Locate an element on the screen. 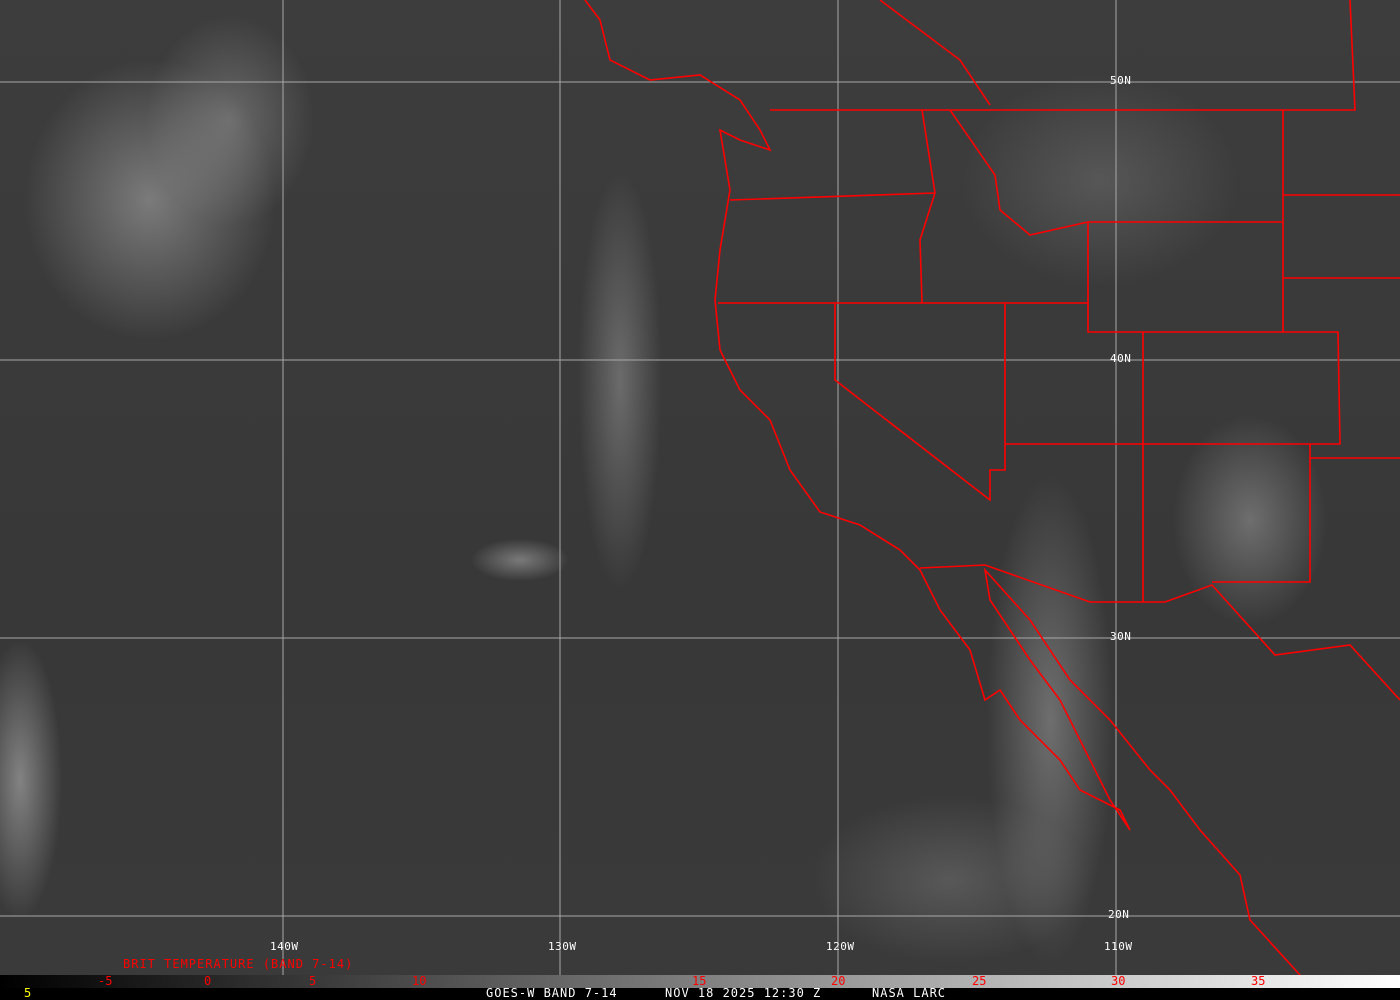 This screenshot has height=1000, width=1400. footer-bar is located at coordinates (700, 994).